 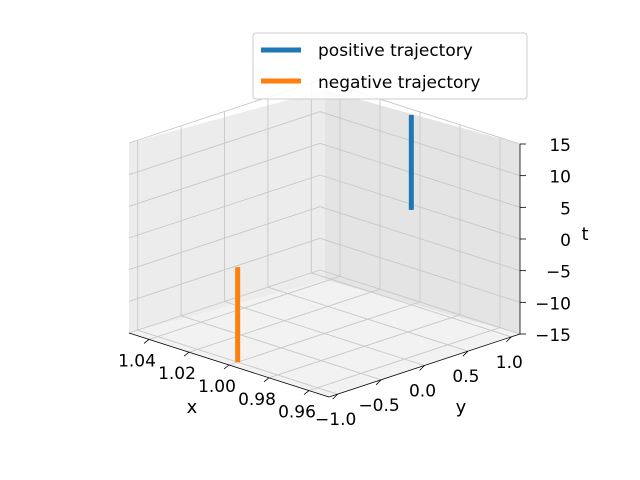 I want to click on legend: positive trajectory negative trajectory, so click(x=390, y=66).